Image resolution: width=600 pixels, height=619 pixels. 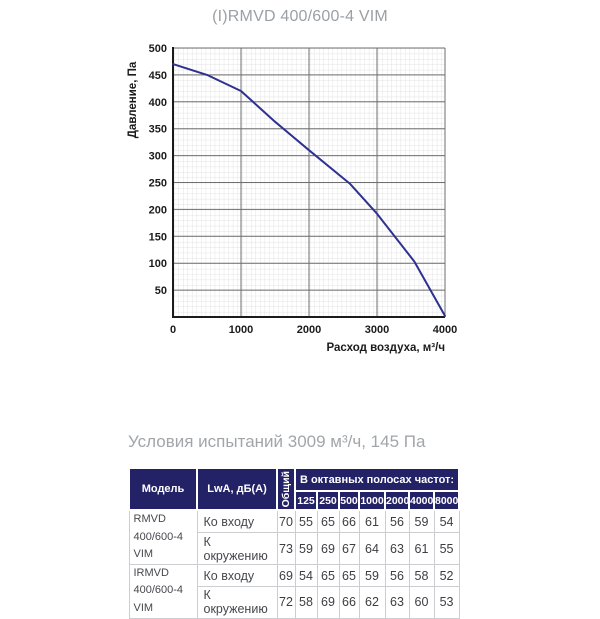 What do you see at coordinates (158, 184) in the screenshot?
I see `y-tick-label: 250` at bounding box center [158, 184].